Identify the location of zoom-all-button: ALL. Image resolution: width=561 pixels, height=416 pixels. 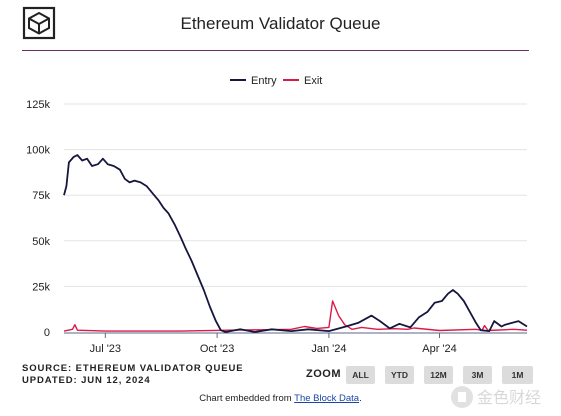
(360, 375).